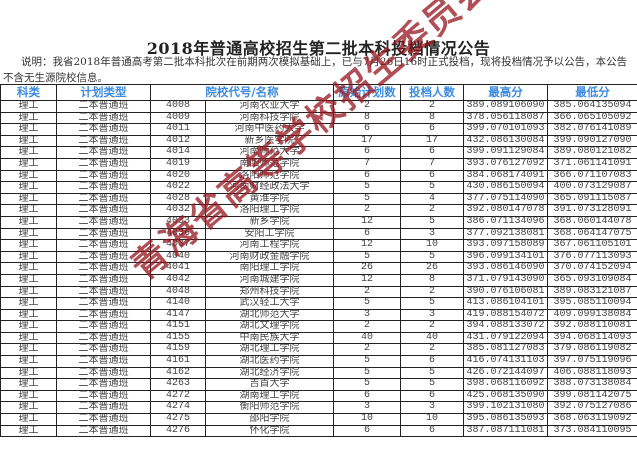 This screenshot has height=455, width=637. Describe the element at coordinates (432, 419) in the screenshot. I see `cell-admitted-count: 10` at that location.